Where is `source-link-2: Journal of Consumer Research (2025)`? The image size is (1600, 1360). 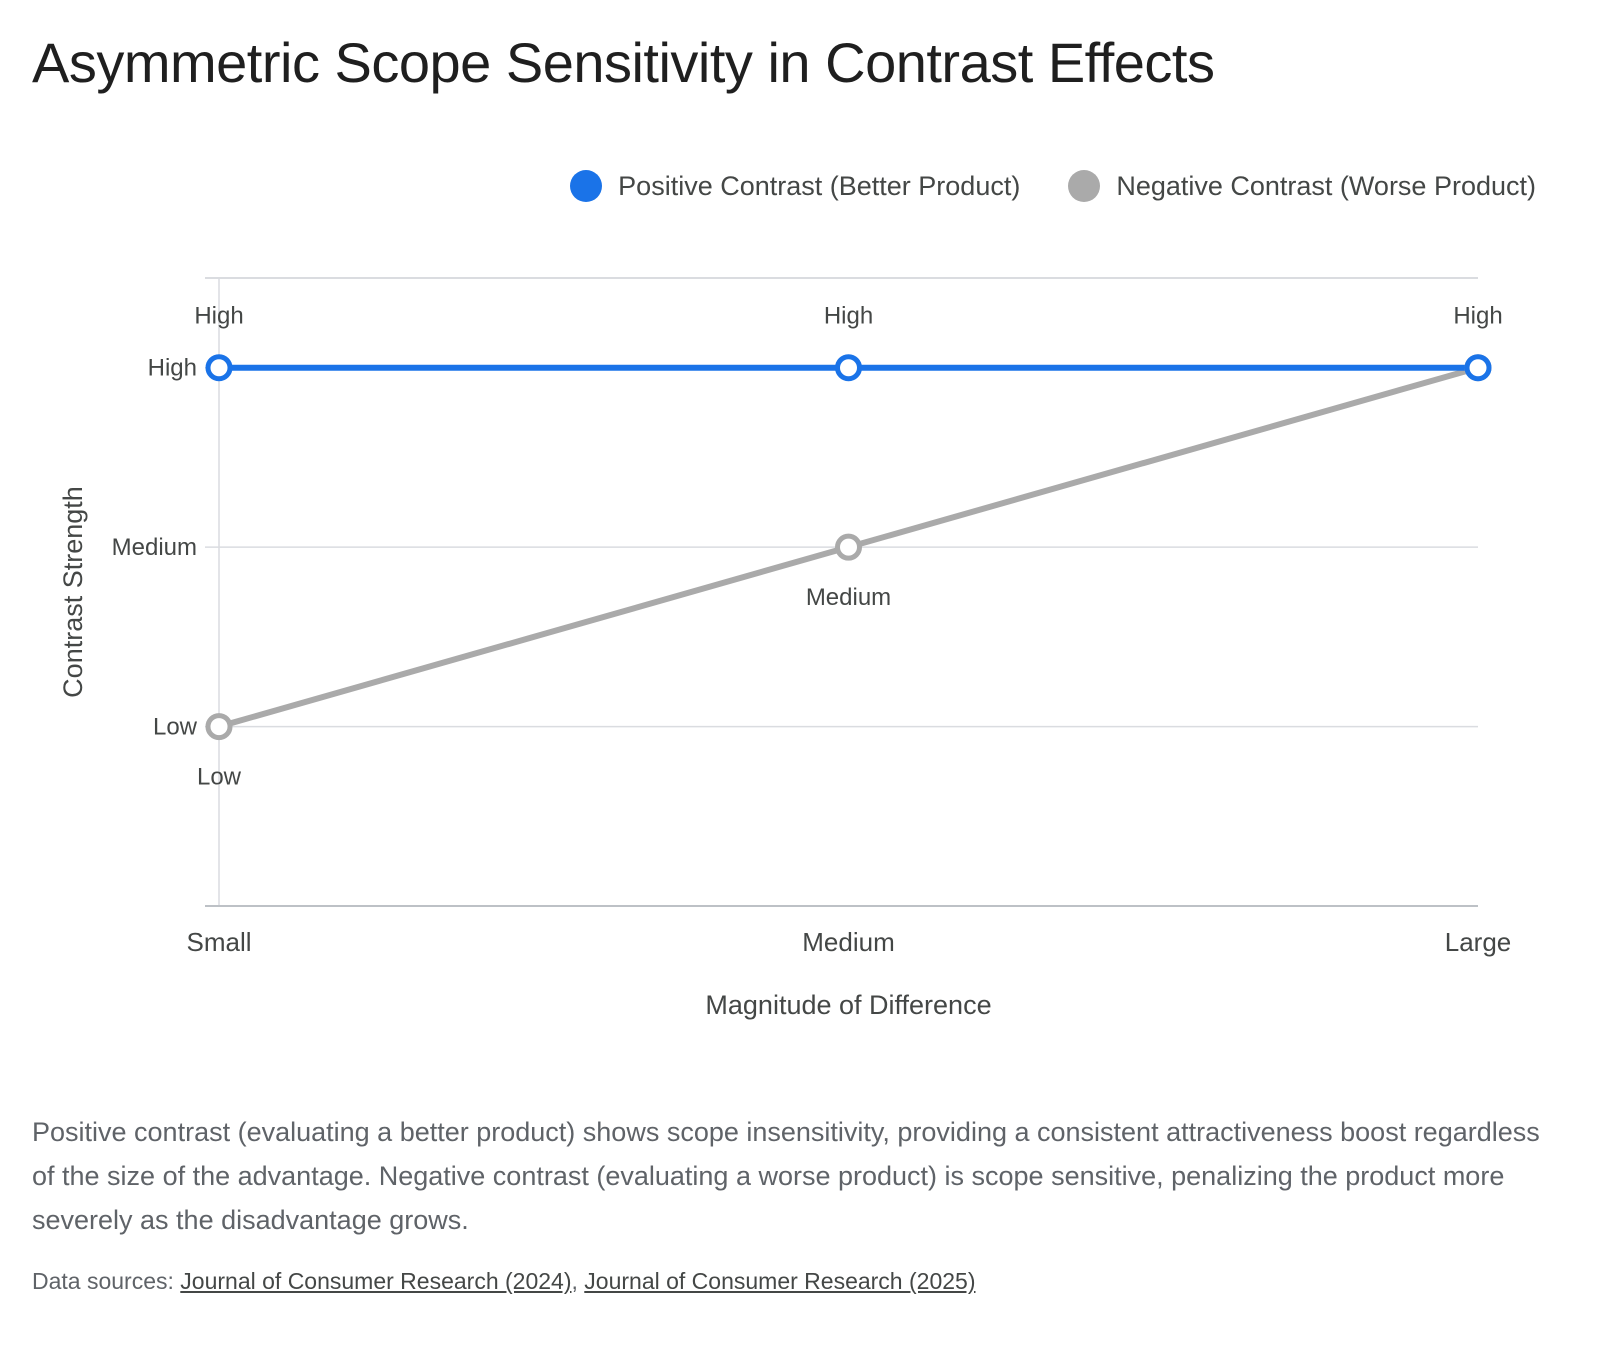 source-link-2: Journal of Consumer Research (2025) is located at coordinates (780, 1281).